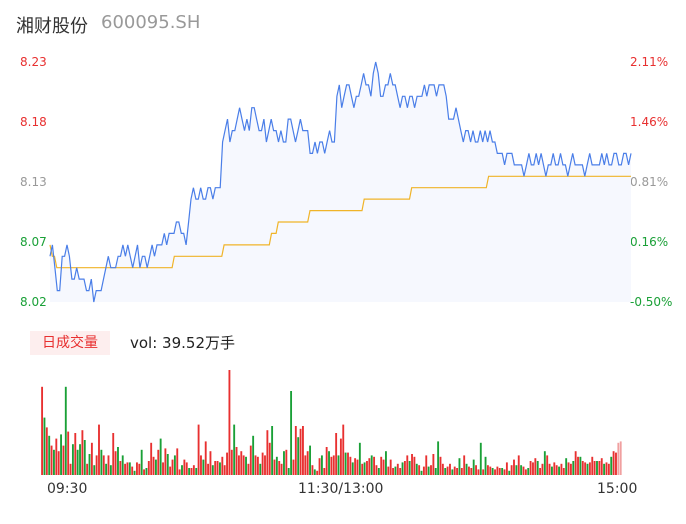  What do you see at coordinates (151, 22) in the screenshot?
I see `stock-code: 600095.SH` at bounding box center [151, 22].